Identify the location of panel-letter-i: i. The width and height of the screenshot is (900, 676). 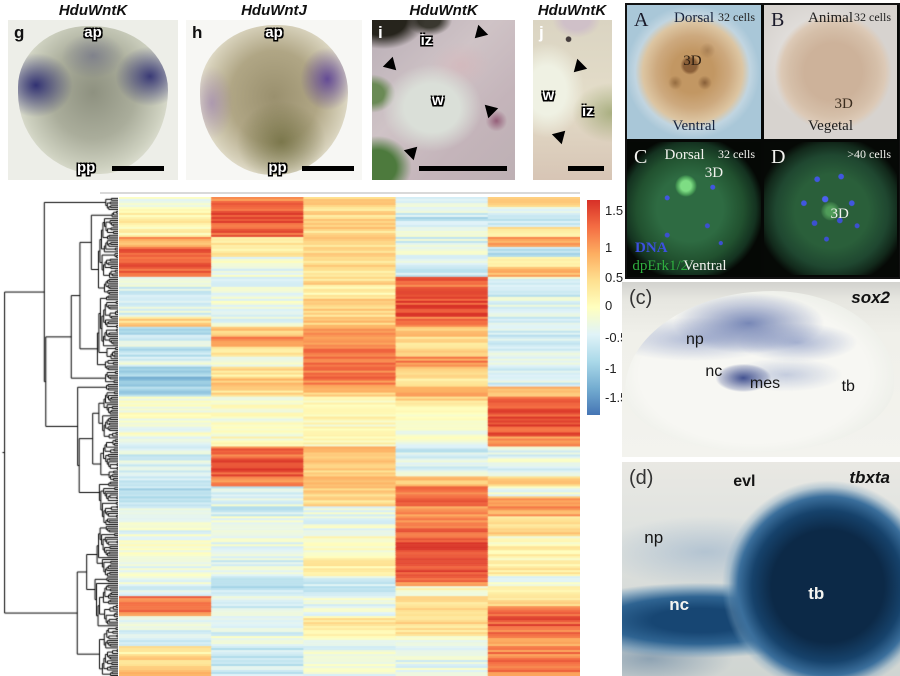
(380, 32).